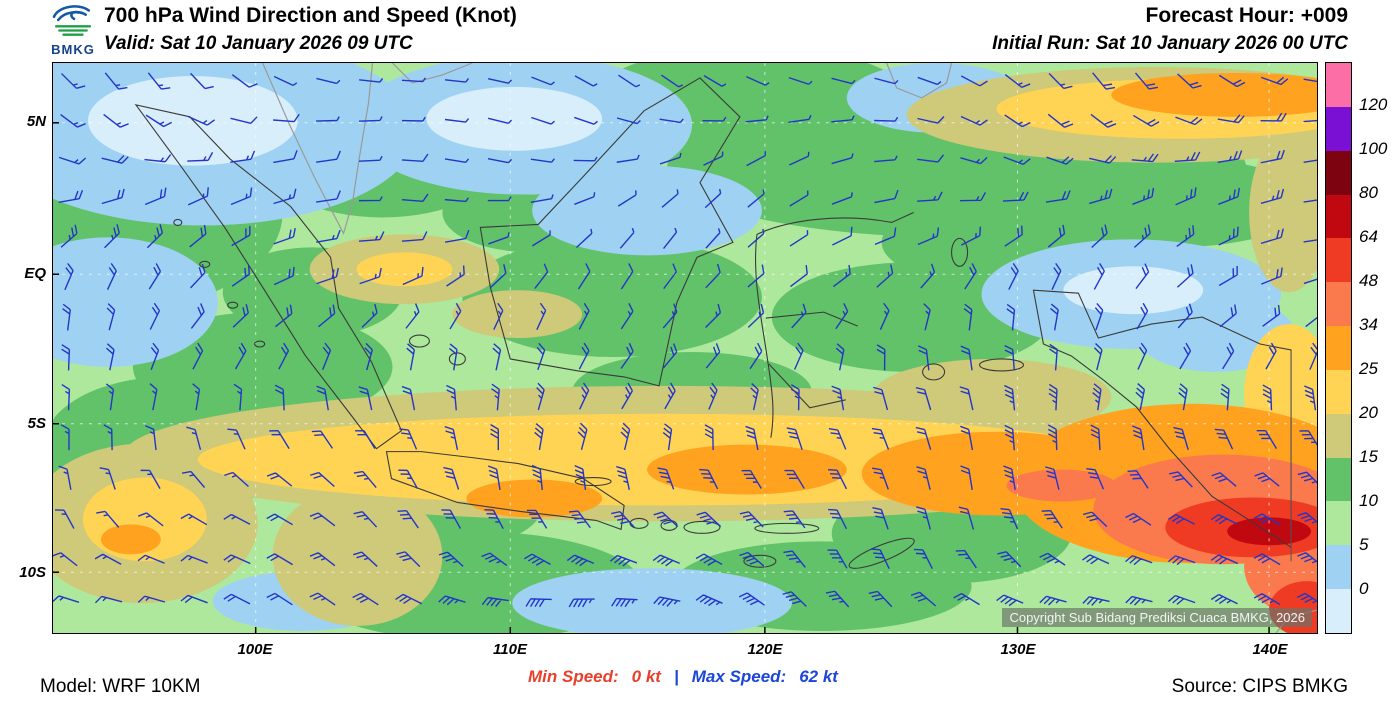 Image resolution: width=1400 pixels, height=709 pixels. Describe the element at coordinates (765, 649) in the screenshot. I see `lon-label-120e: 120E` at that location.